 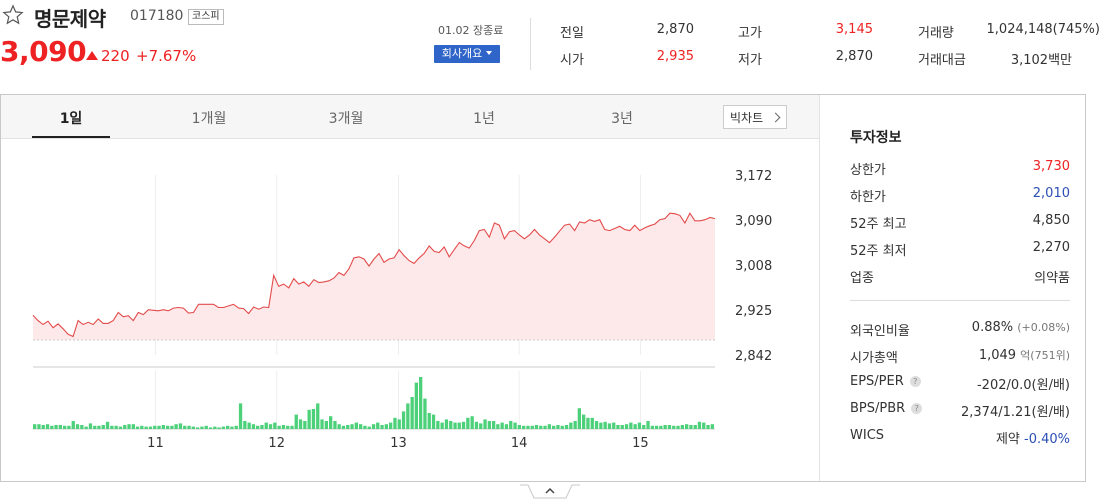 What do you see at coordinates (960, 384) in the screenshot?
I see `info-row-eps-per: EPS/PER? -202/0.0(원/배)` at bounding box center [960, 384].